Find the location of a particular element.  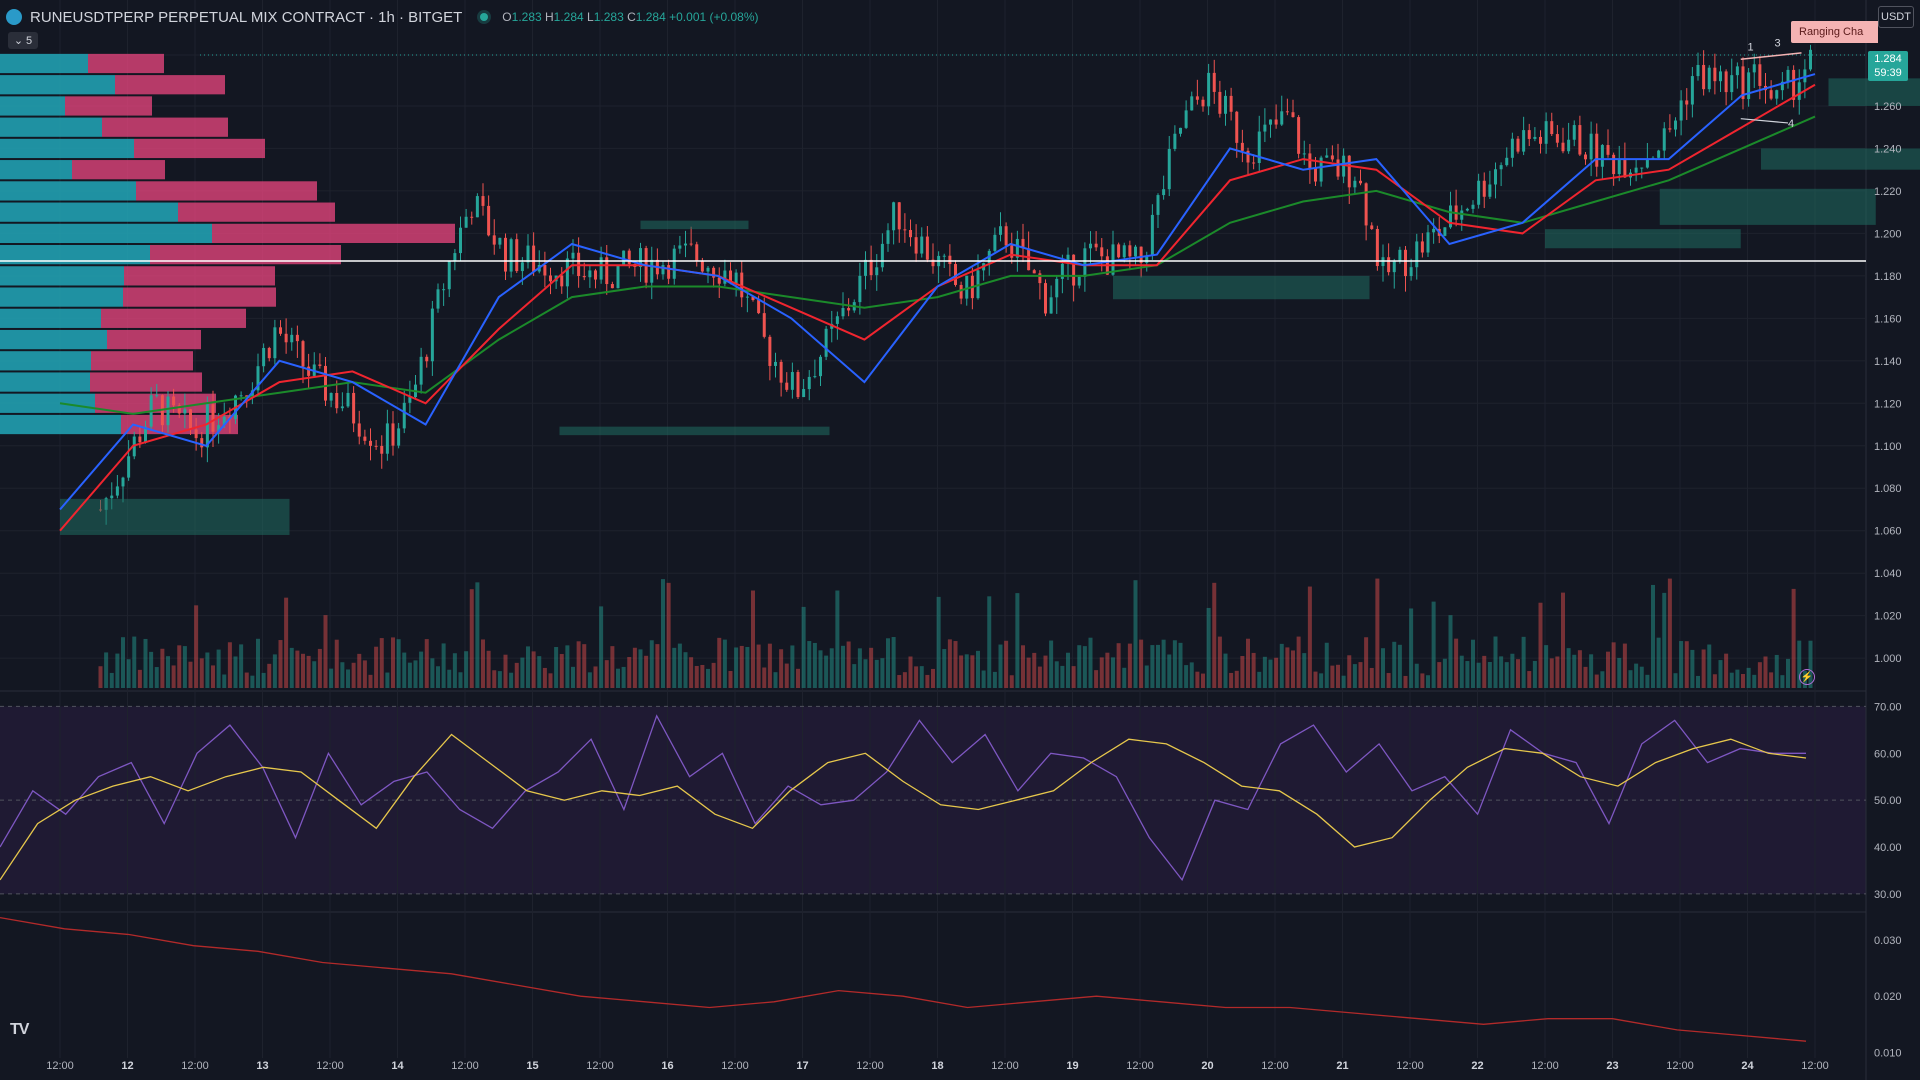

lightning-icon: ⚡ is located at coordinates (1807, 677).